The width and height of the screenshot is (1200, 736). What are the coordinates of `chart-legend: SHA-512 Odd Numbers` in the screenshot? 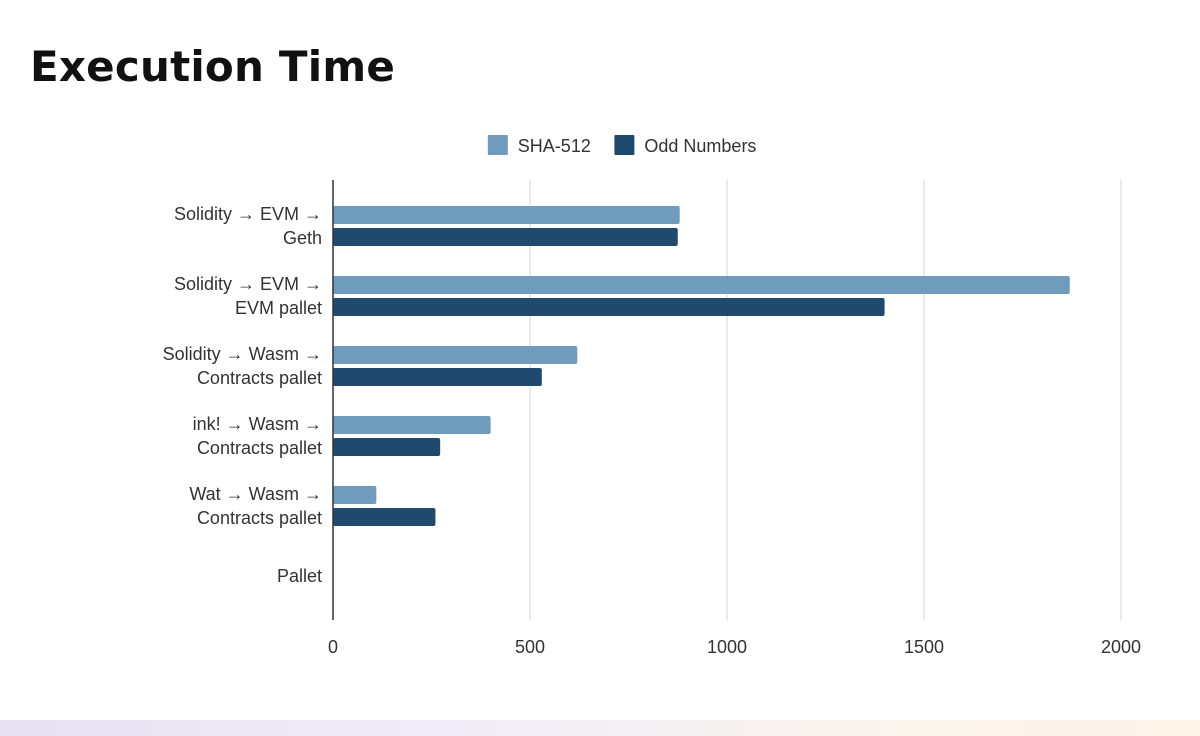 It's located at (621, 145).